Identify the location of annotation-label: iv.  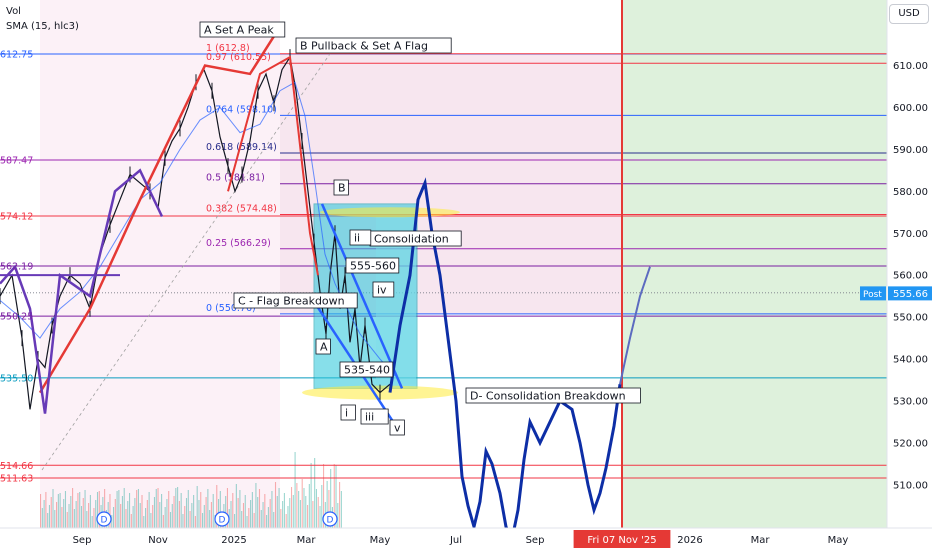
(383, 289).